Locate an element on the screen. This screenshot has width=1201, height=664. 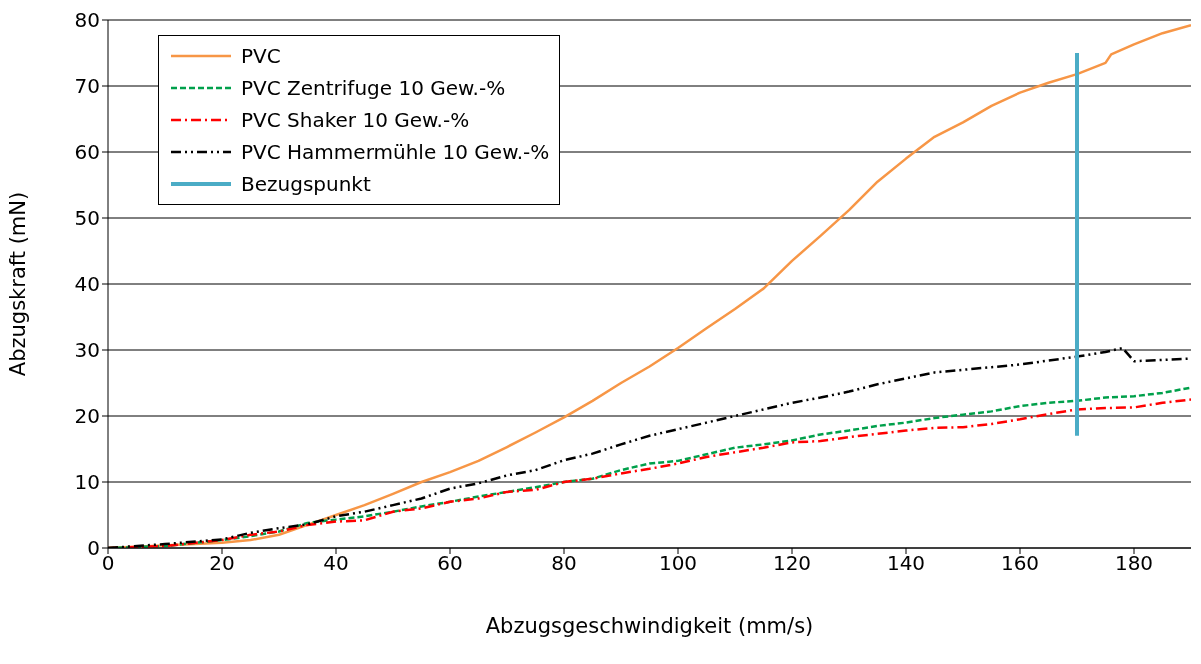
legend-label: PVC Shaker 10 Gew.-% is located at coordinates (355, 120).